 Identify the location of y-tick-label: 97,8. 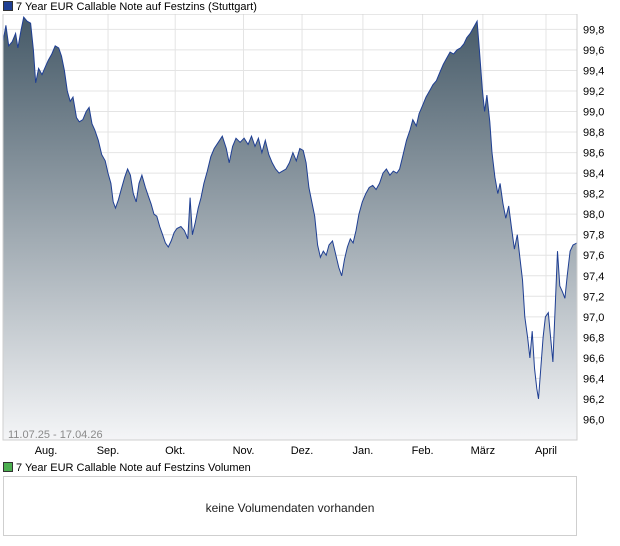
(593, 236).